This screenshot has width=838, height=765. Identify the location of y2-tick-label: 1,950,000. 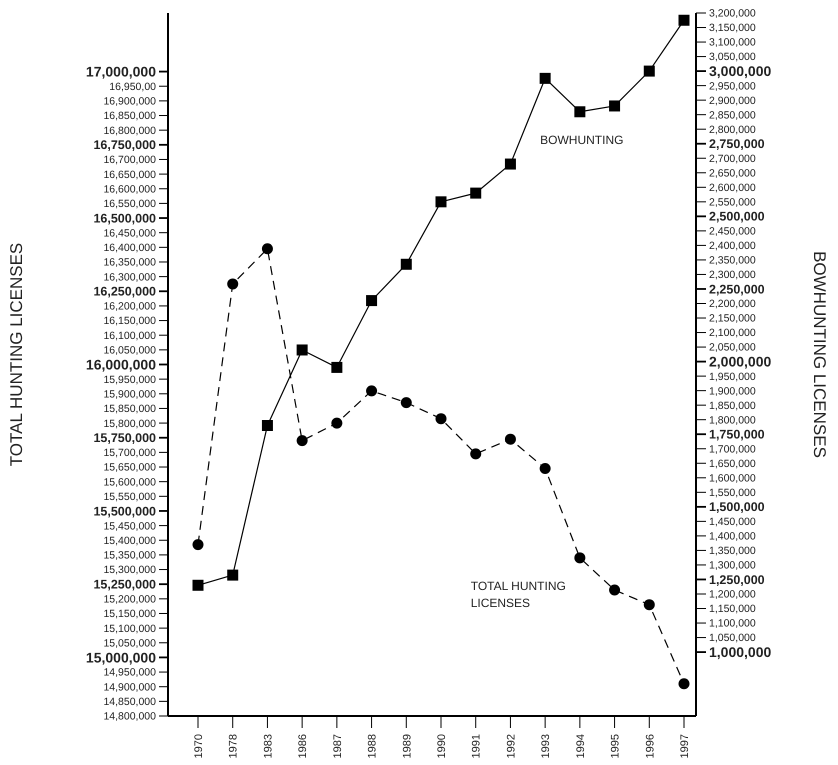
(732, 376).